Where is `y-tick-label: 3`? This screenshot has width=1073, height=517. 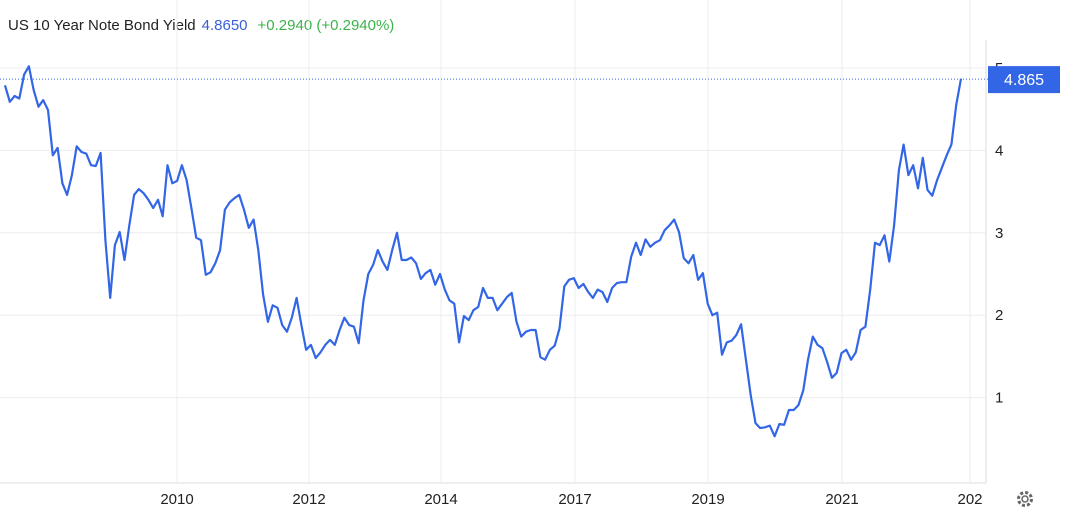 y-tick-label: 3 is located at coordinates (999, 233).